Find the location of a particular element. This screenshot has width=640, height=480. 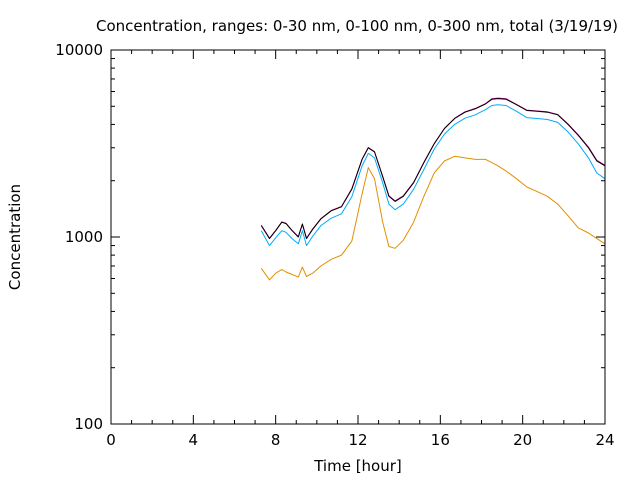

x-tick-label: 24 is located at coordinates (604, 440).